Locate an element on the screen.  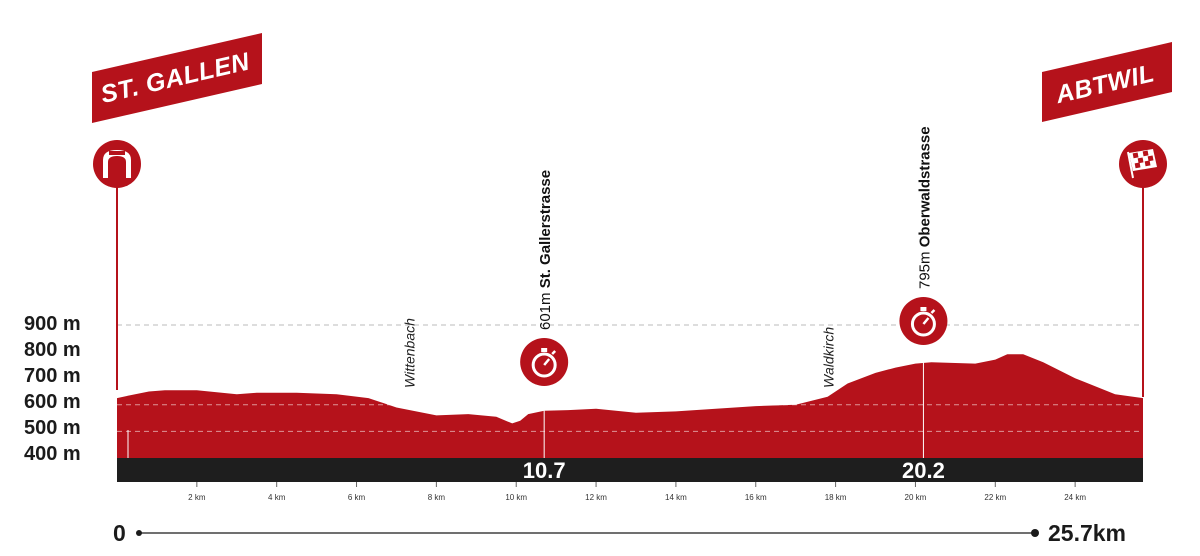
distance-bar is located at coordinates (630, 470).